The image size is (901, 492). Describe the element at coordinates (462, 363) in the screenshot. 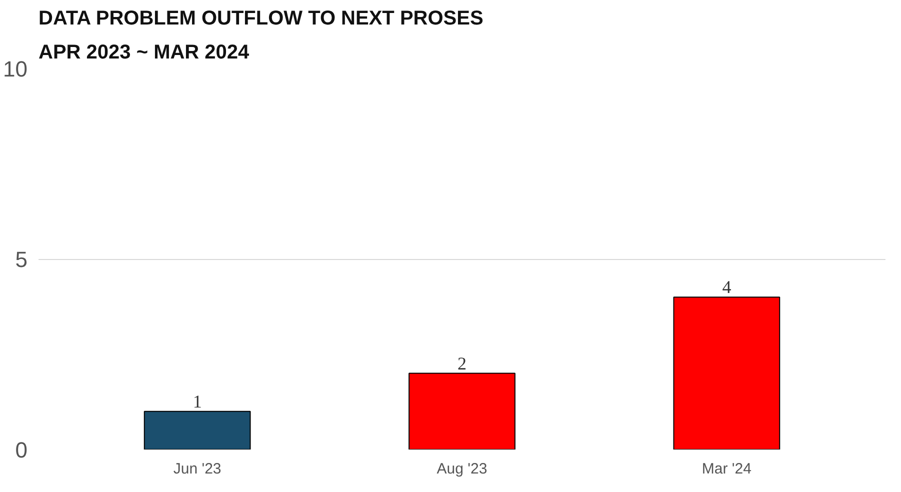

I see `data-label: 2` at that location.